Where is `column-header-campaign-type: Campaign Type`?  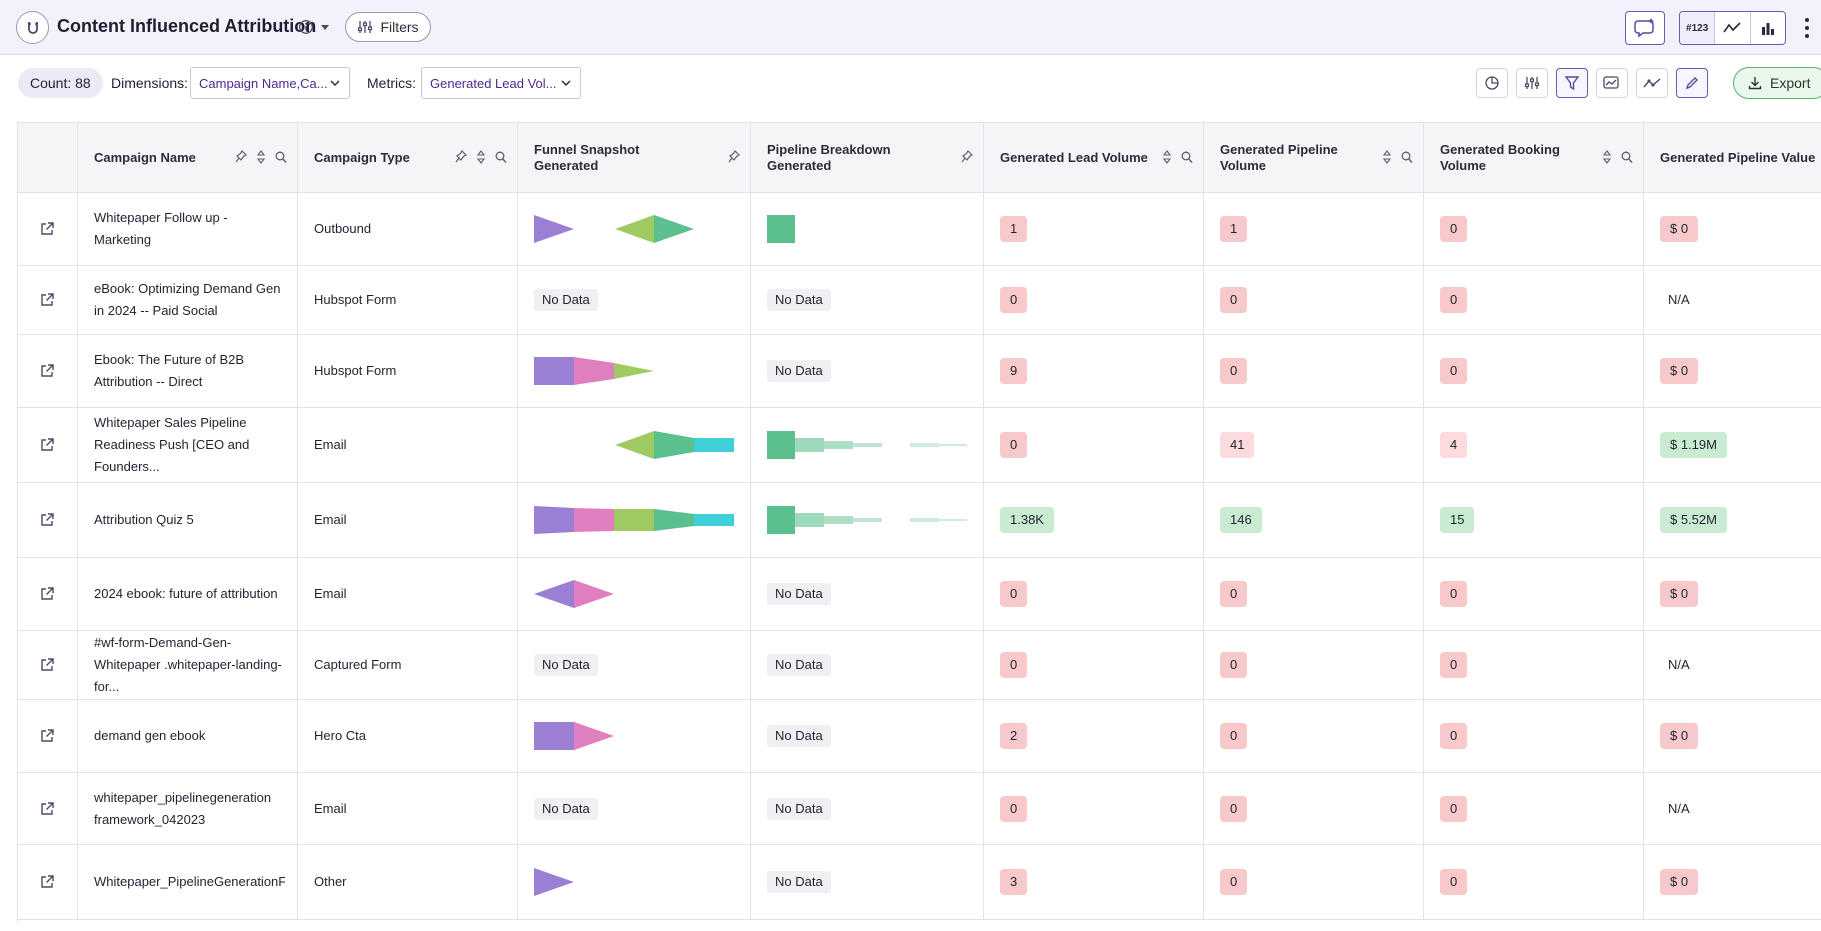 column-header-campaign-type: Campaign Type is located at coordinates (408, 158).